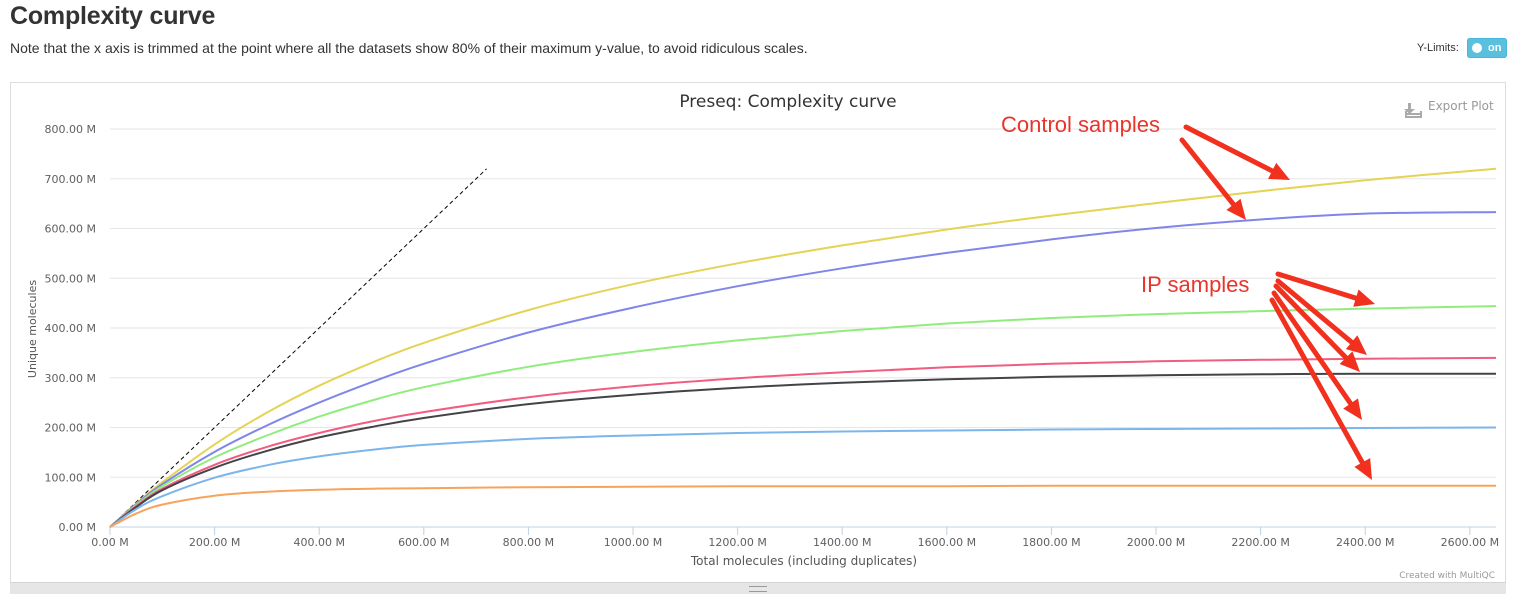 This screenshot has width=1513, height=598. I want to click on x-tick-label: 2000.00 M, so click(1156, 542).